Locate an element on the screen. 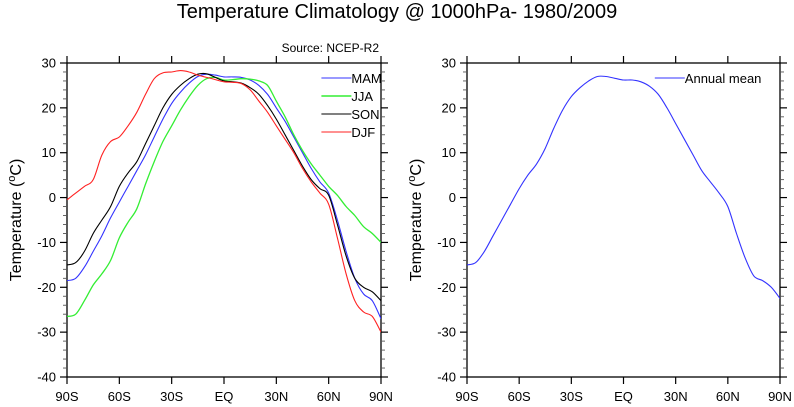 The image size is (794, 407). source-label: Source: NCEP-R2 is located at coordinates (331, 48).